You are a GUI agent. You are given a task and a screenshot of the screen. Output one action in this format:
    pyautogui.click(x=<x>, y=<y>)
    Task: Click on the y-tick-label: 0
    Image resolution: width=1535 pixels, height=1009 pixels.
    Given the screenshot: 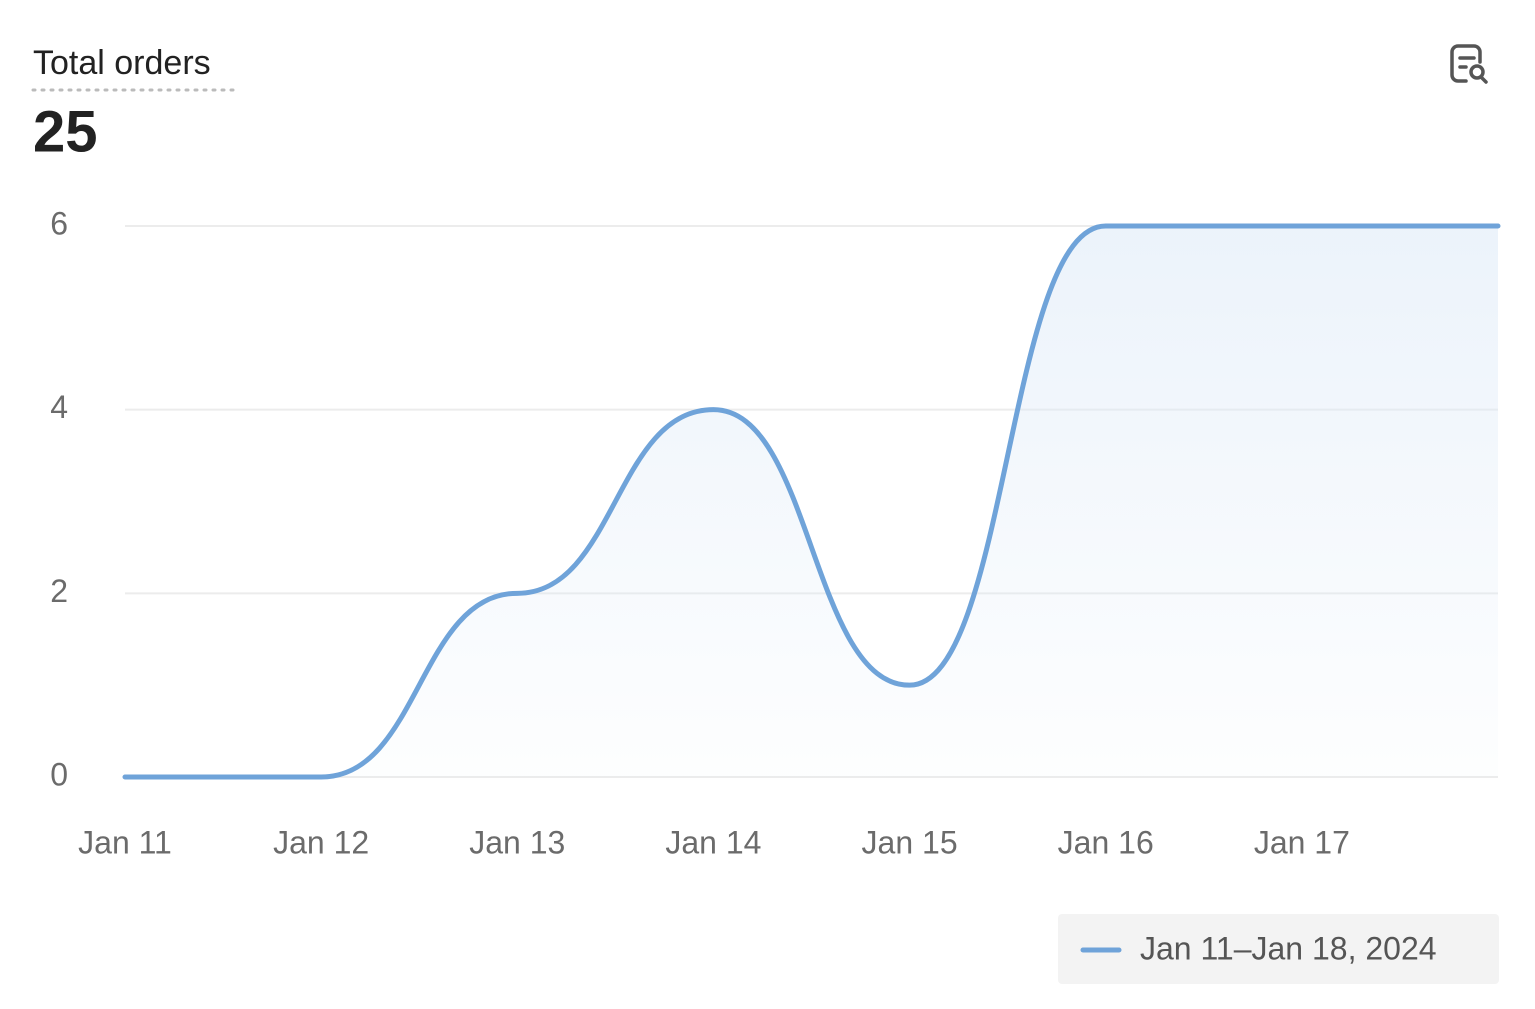 What is the action you would take?
    pyautogui.click(x=59, y=774)
    